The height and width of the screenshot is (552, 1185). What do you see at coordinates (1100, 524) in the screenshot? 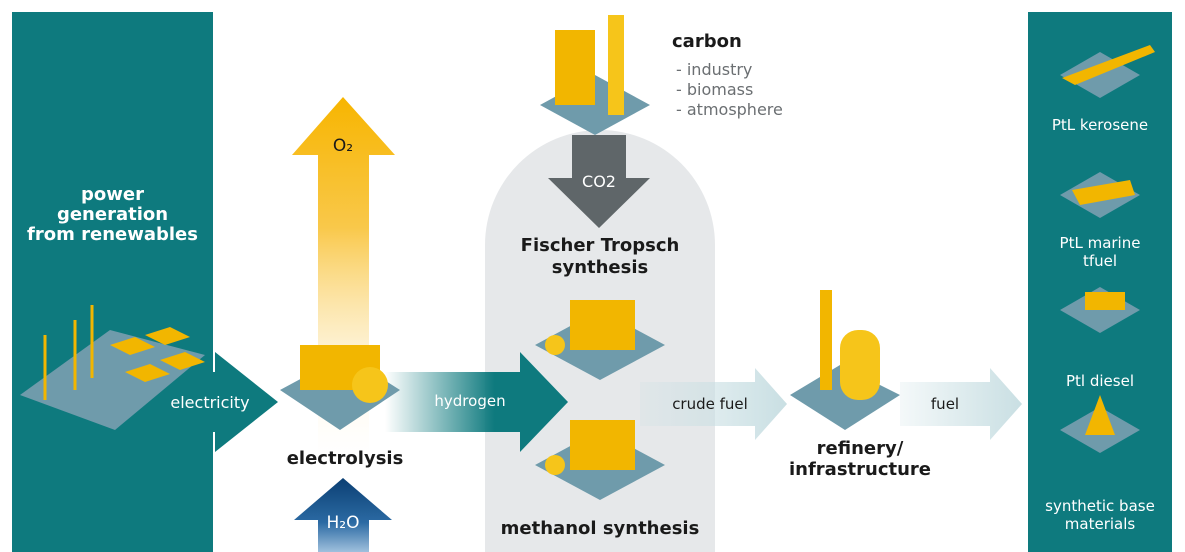
I see `label-line: materials` at bounding box center [1100, 524].